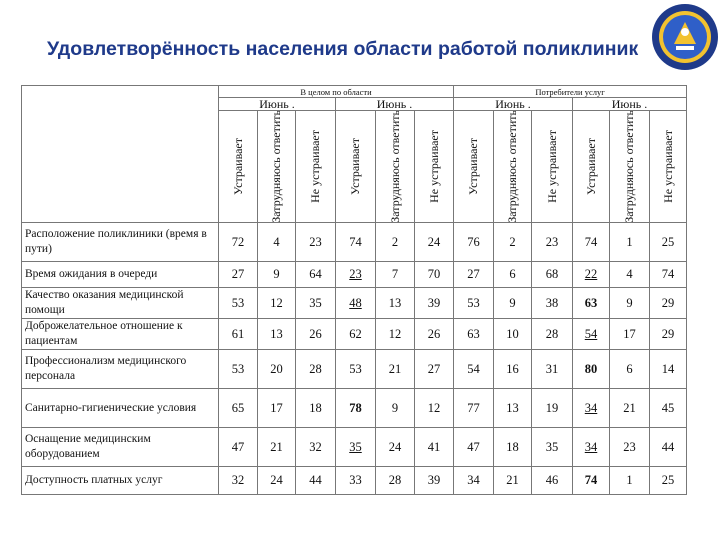  I want to click on table-cell: 72, so click(238, 242).